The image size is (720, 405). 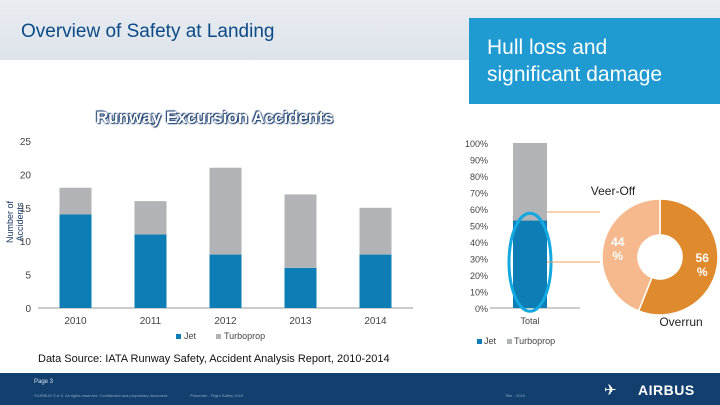 I want to click on chart2-y-tick-label: 80%, so click(x=479, y=177).